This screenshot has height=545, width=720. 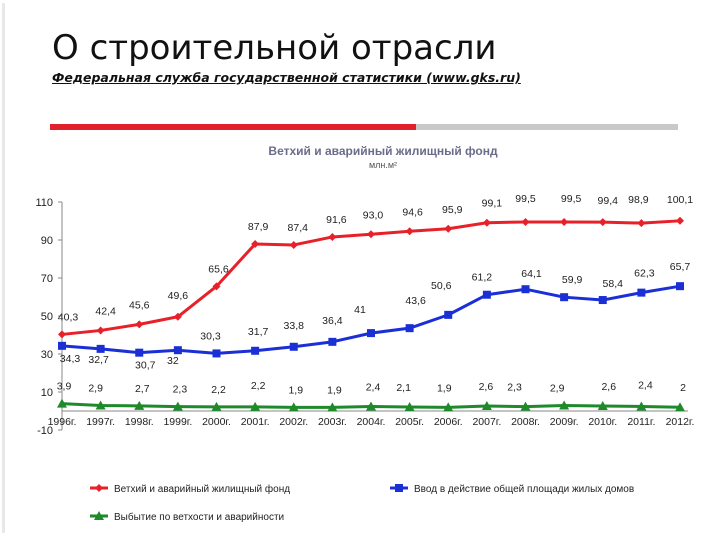 What do you see at coordinates (99, 488) in the screenshot?
I see `legend-marker` at bounding box center [99, 488].